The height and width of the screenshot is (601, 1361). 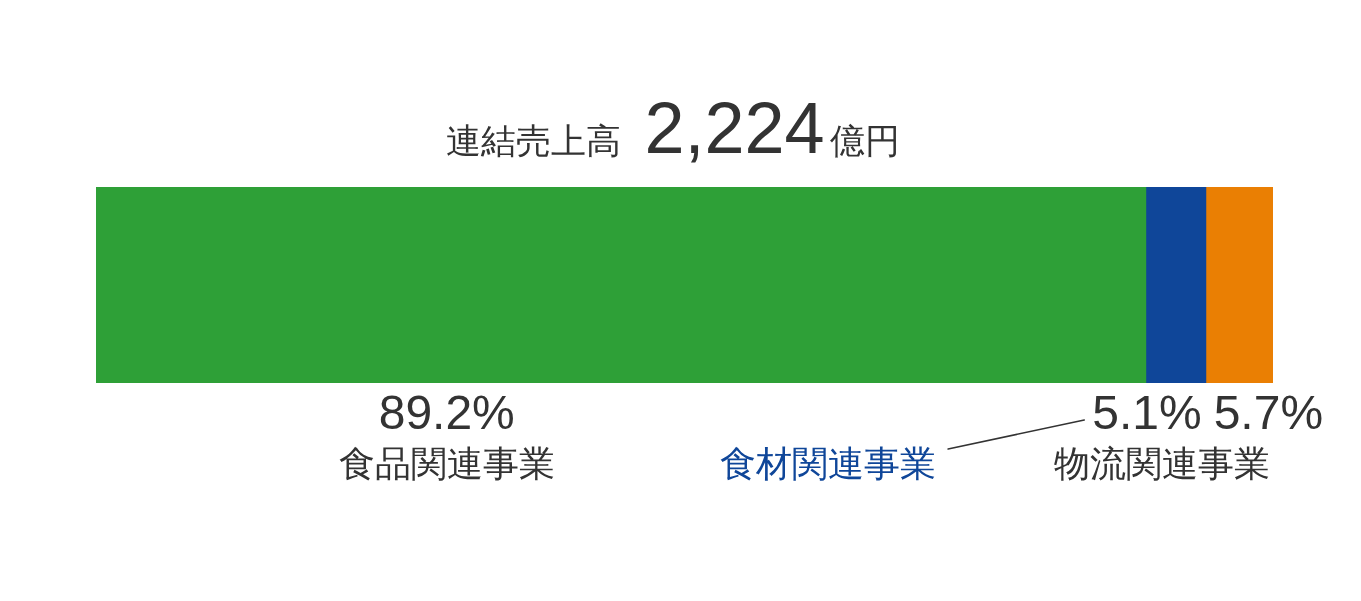 What do you see at coordinates (673, 128) in the screenshot?
I see `chart-title: 連結売上高 2,224億円` at bounding box center [673, 128].